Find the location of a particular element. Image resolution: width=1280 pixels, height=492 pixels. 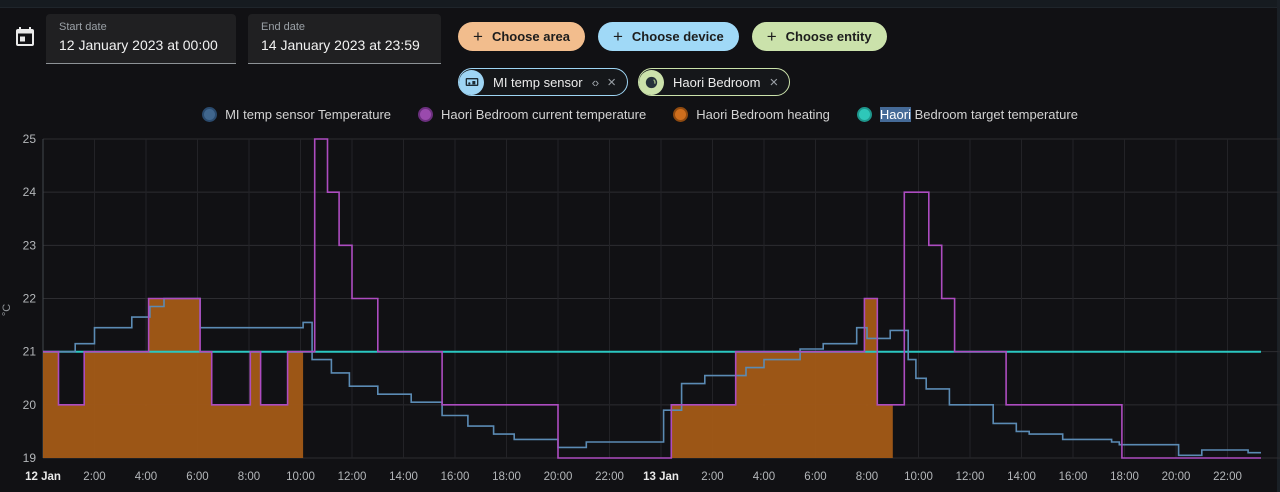

legend-label: MI temp sensor Temperature is located at coordinates (308, 114).